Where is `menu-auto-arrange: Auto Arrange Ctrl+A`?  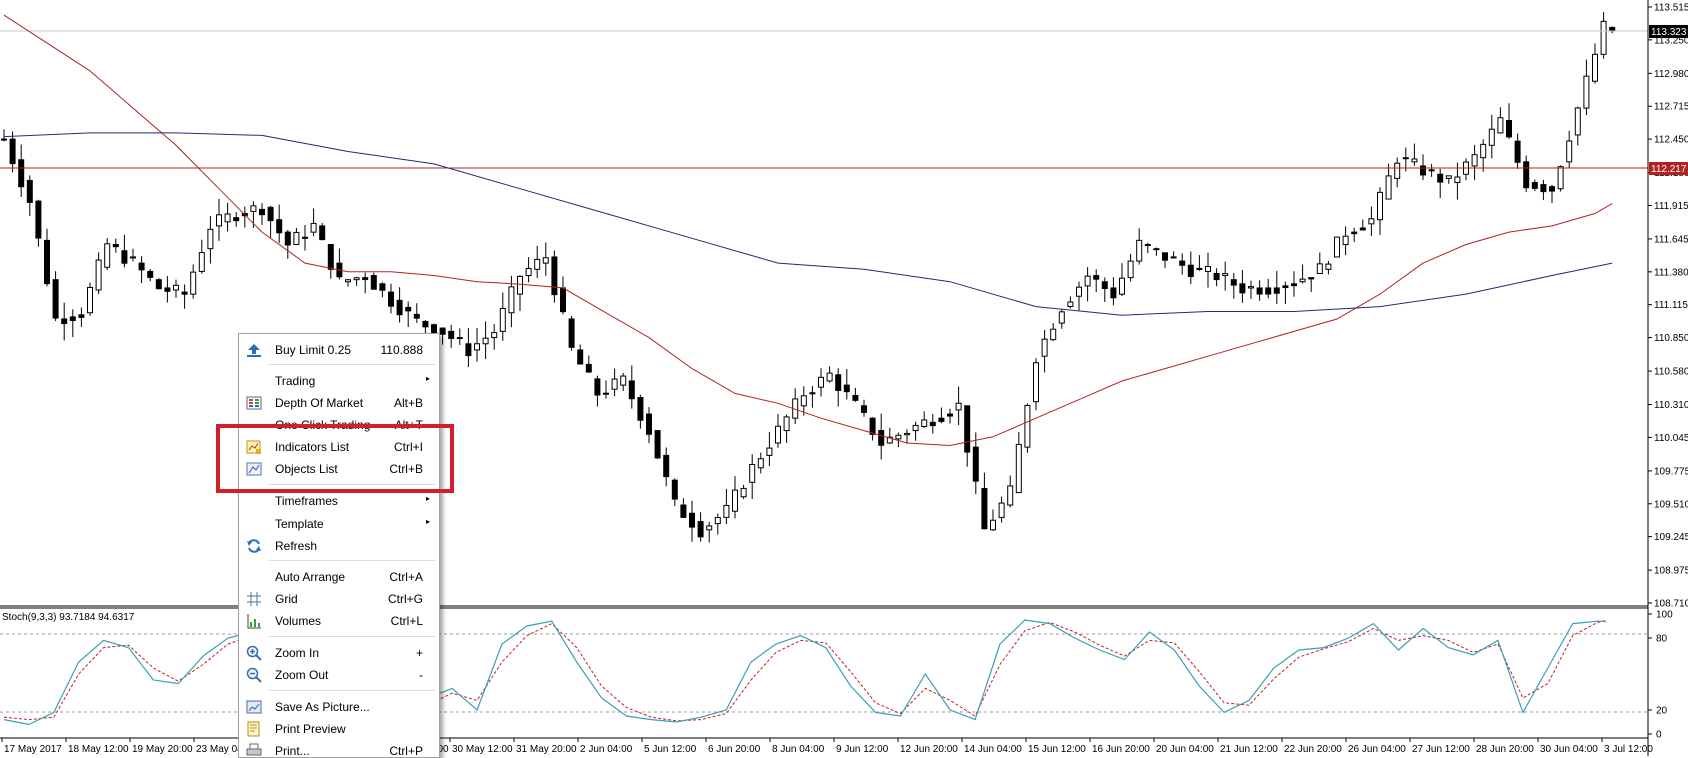 menu-auto-arrange: Auto Arrange Ctrl+A is located at coordinates (339, 577).